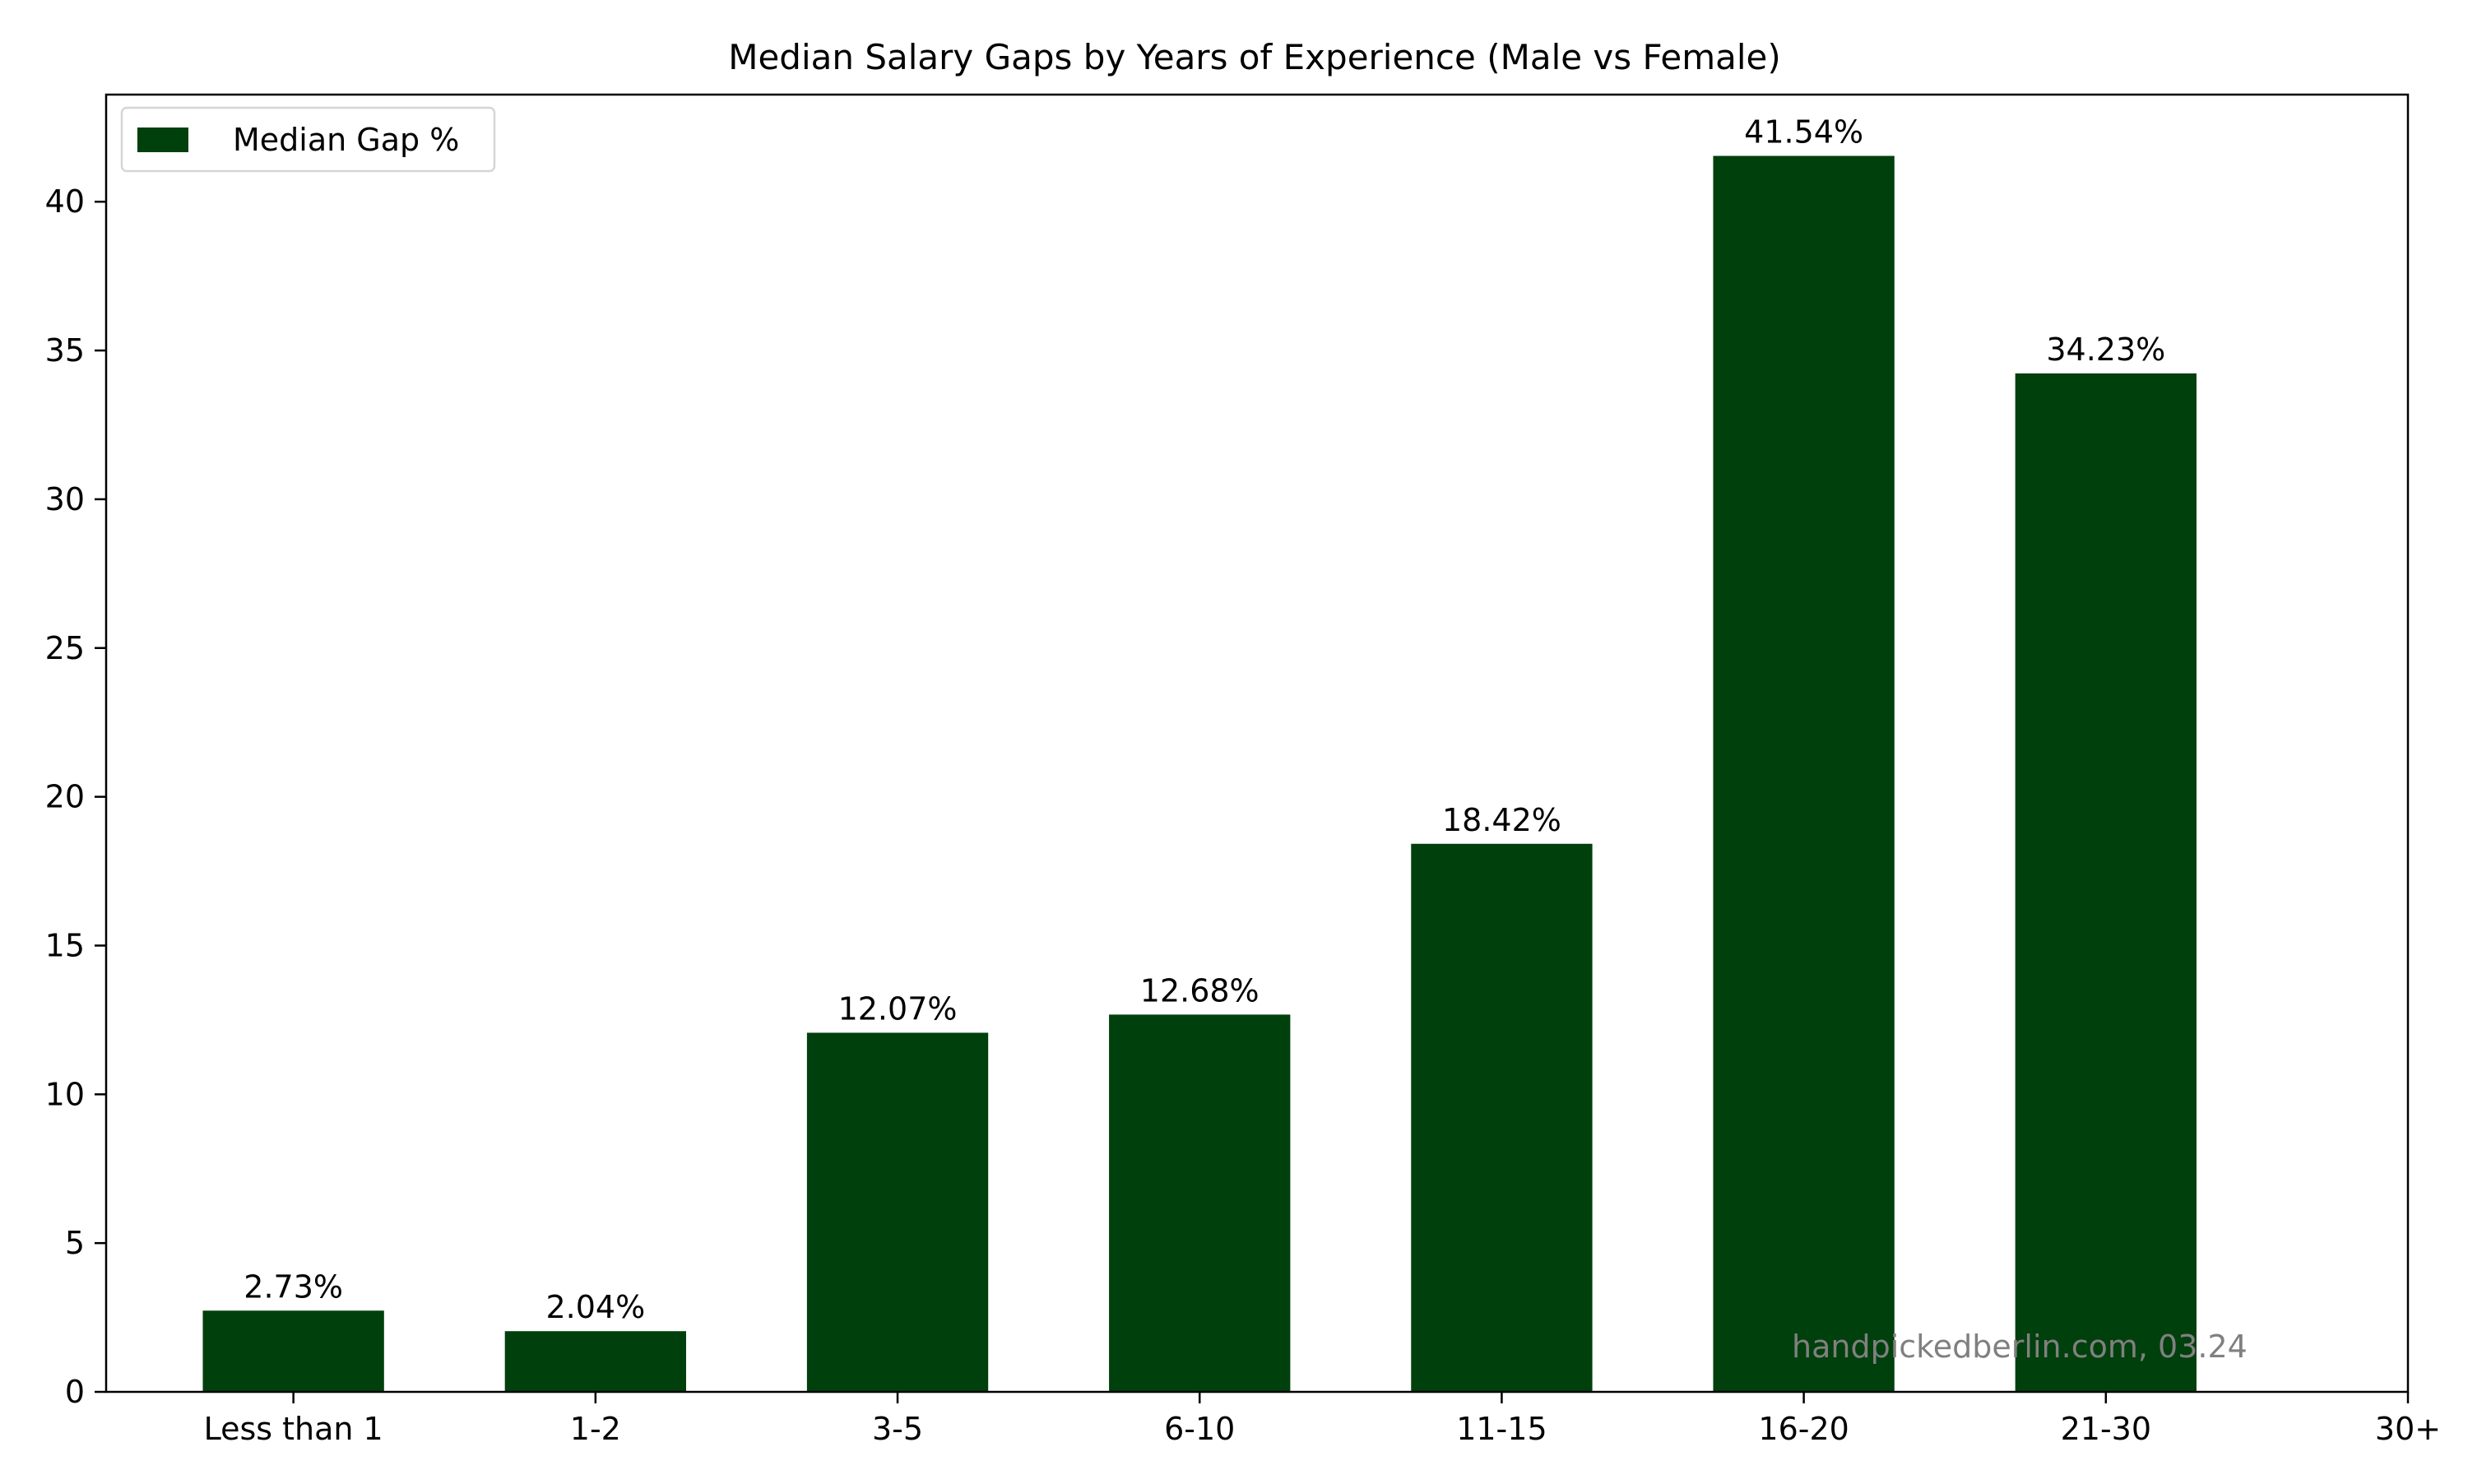 The width and height of the screenshot is (2468, 1484). I want to click on data-label: 12.07%, so click(898, 1008).